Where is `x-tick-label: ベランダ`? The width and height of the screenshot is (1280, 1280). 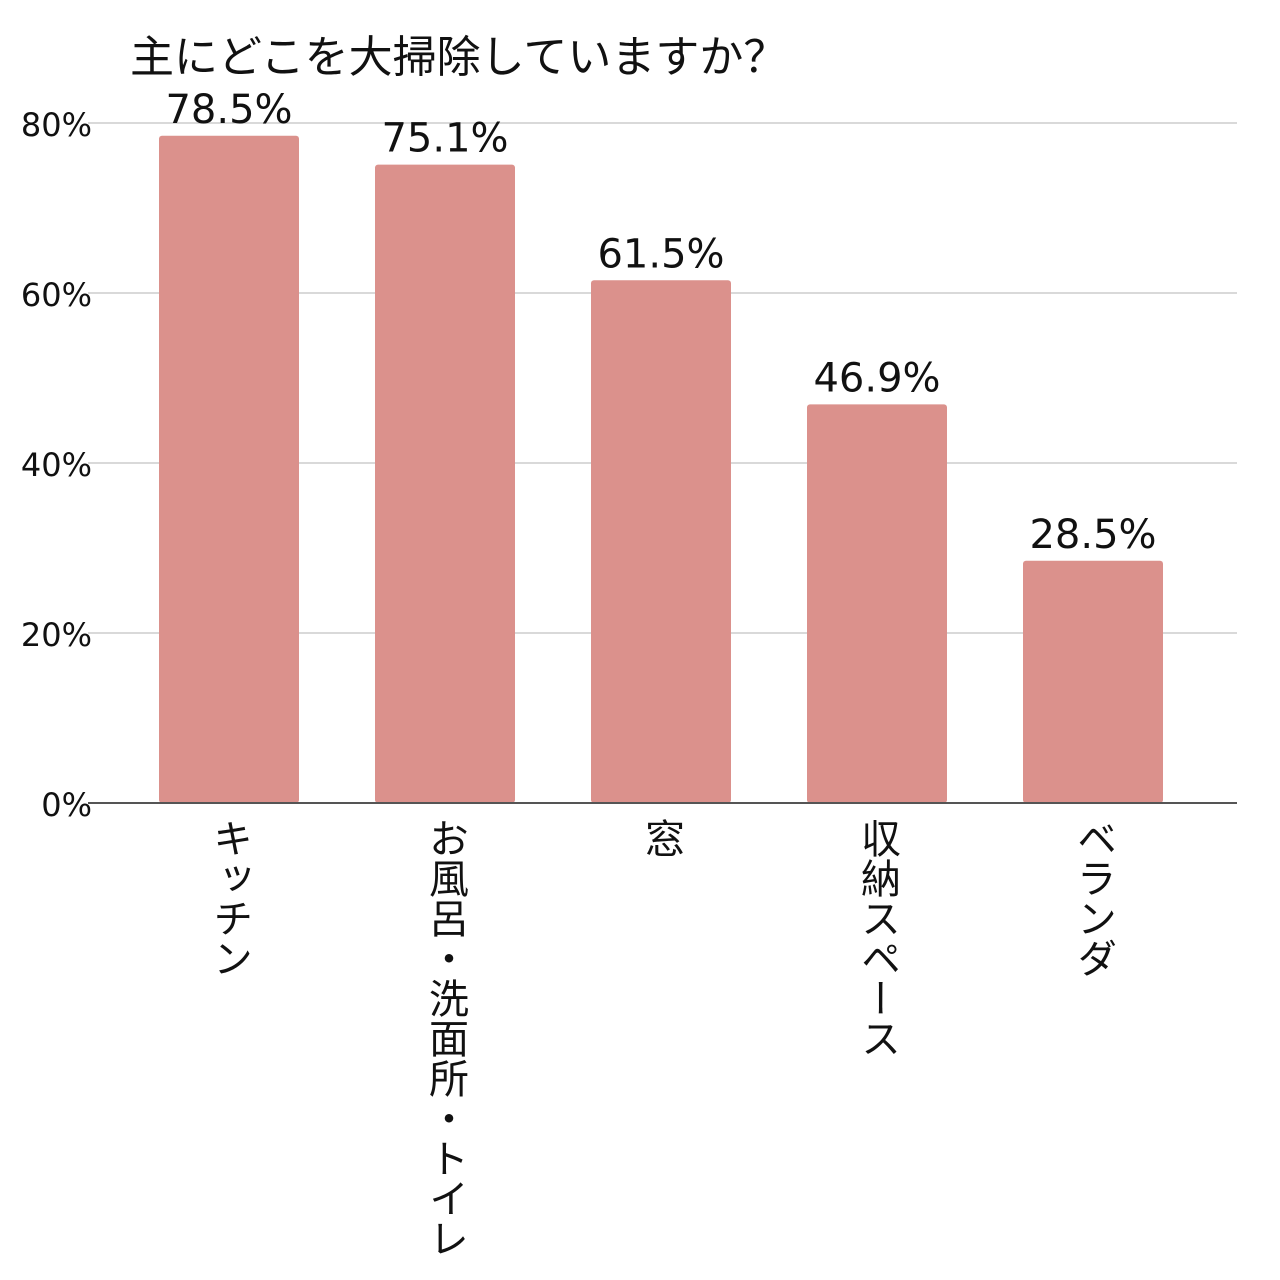 x-tick-label: ベランダ is located at coordinates (1093, 898).